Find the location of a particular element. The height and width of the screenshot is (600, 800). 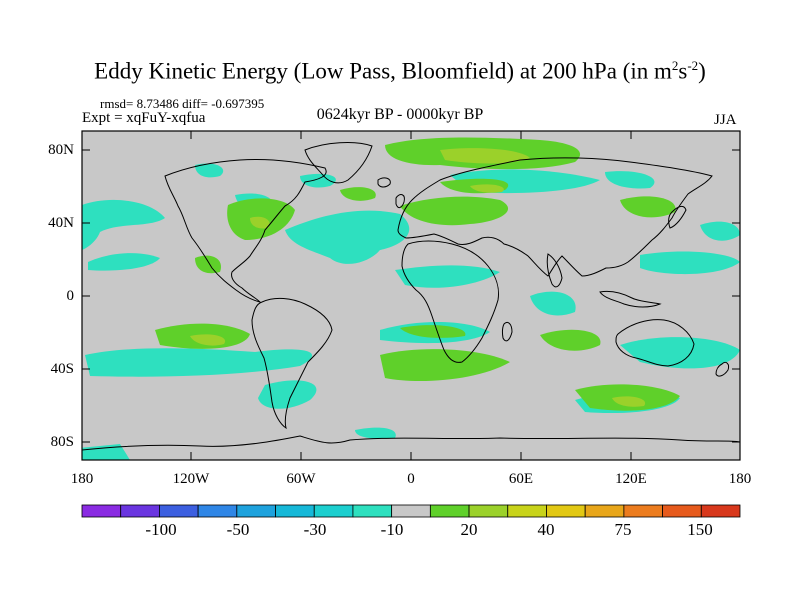

title-unit-sup1: 2 is located at coordinates (675, 65).